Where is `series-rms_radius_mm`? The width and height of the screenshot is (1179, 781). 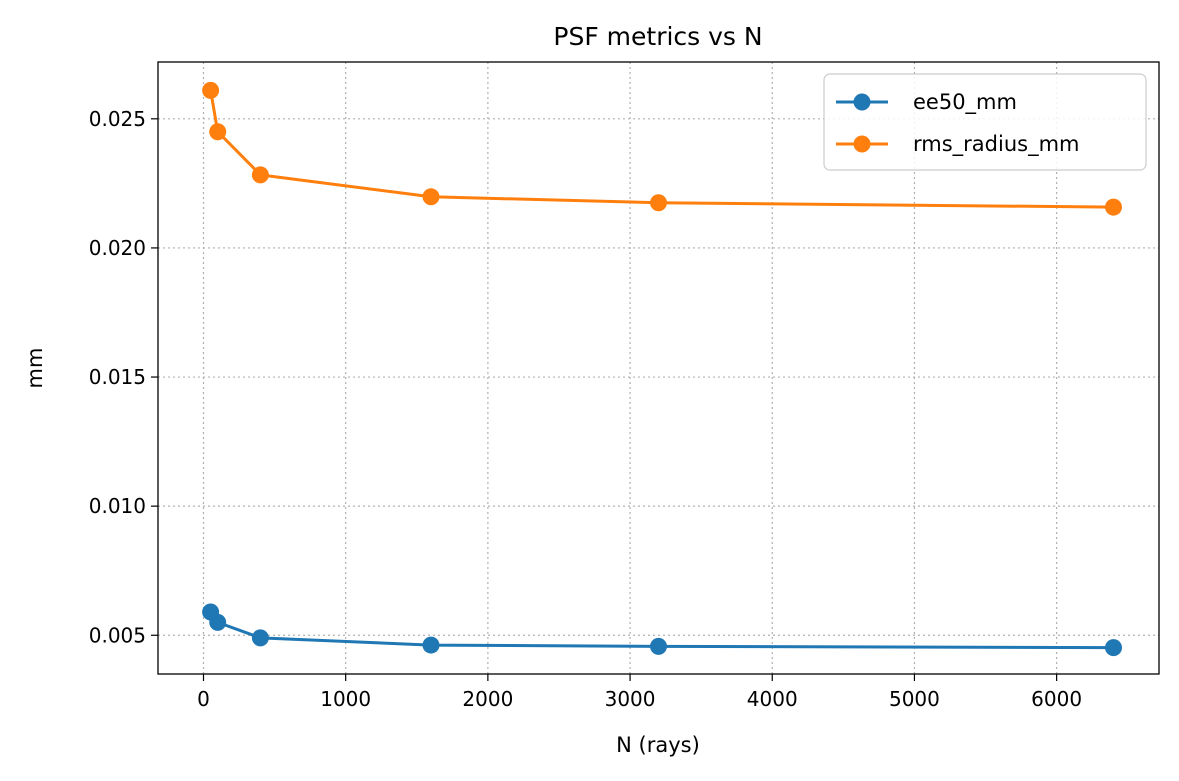 series-rms_radius_mm is located at coordinates (662, 148).